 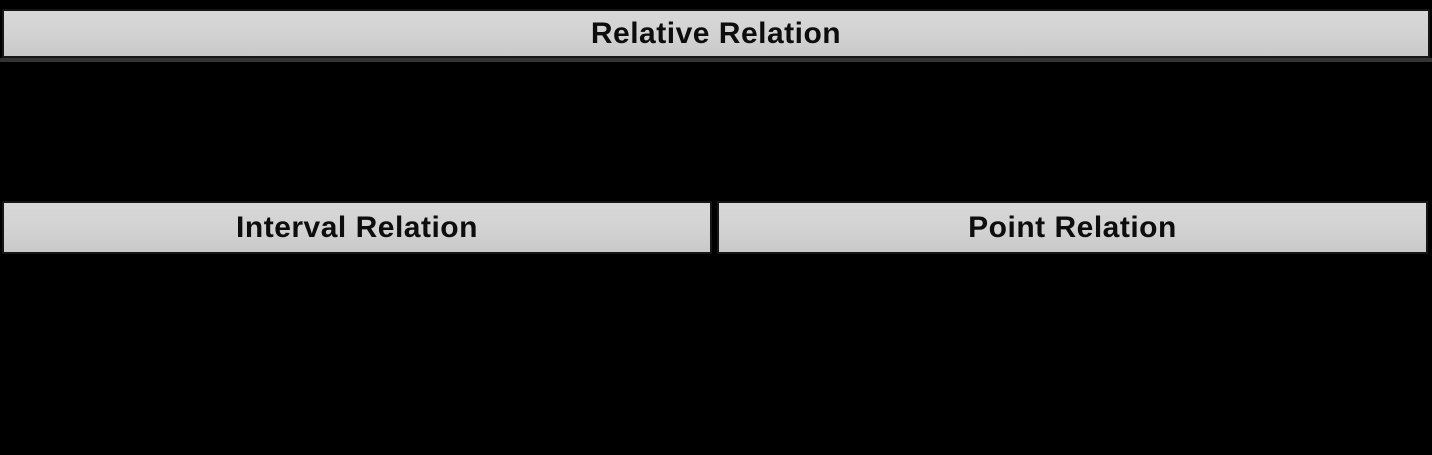 I want to click on relative-relation-header: Relative Relation, so click(x=716, y=33).